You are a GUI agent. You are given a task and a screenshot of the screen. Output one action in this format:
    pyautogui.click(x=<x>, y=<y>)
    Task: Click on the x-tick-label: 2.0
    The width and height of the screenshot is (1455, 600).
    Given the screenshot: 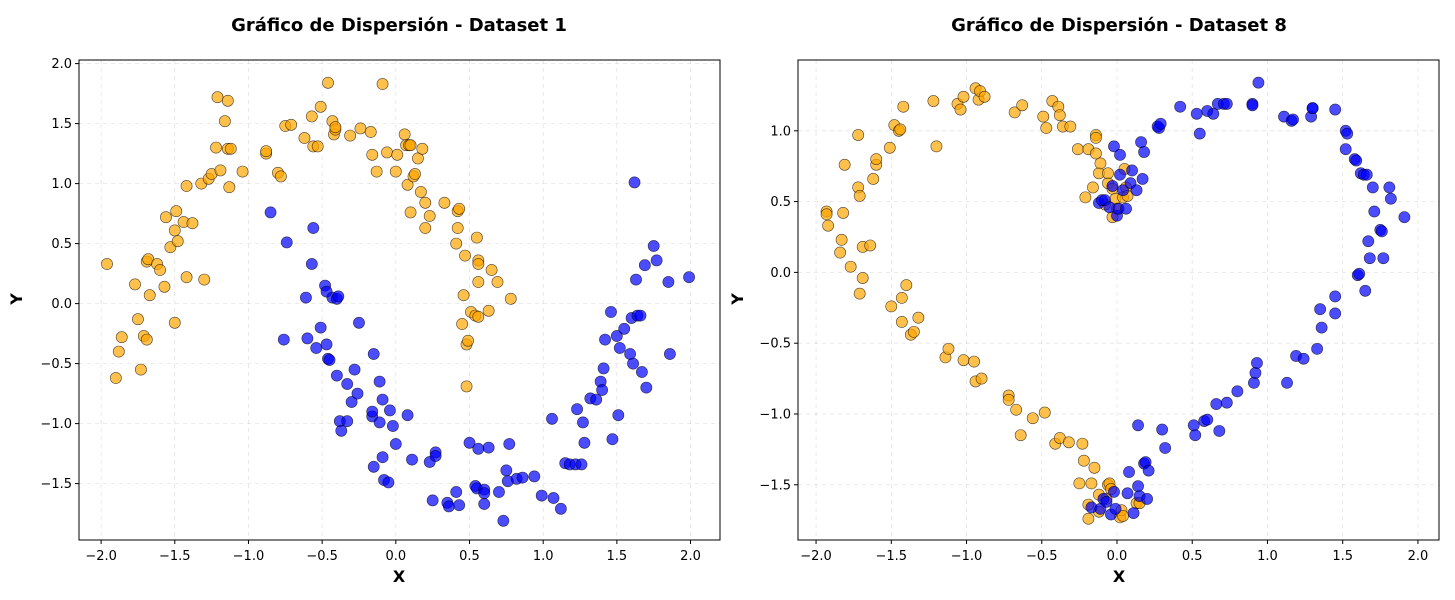 What is the action you would take?
    pyautogui.click(x=1418, y=556)
    